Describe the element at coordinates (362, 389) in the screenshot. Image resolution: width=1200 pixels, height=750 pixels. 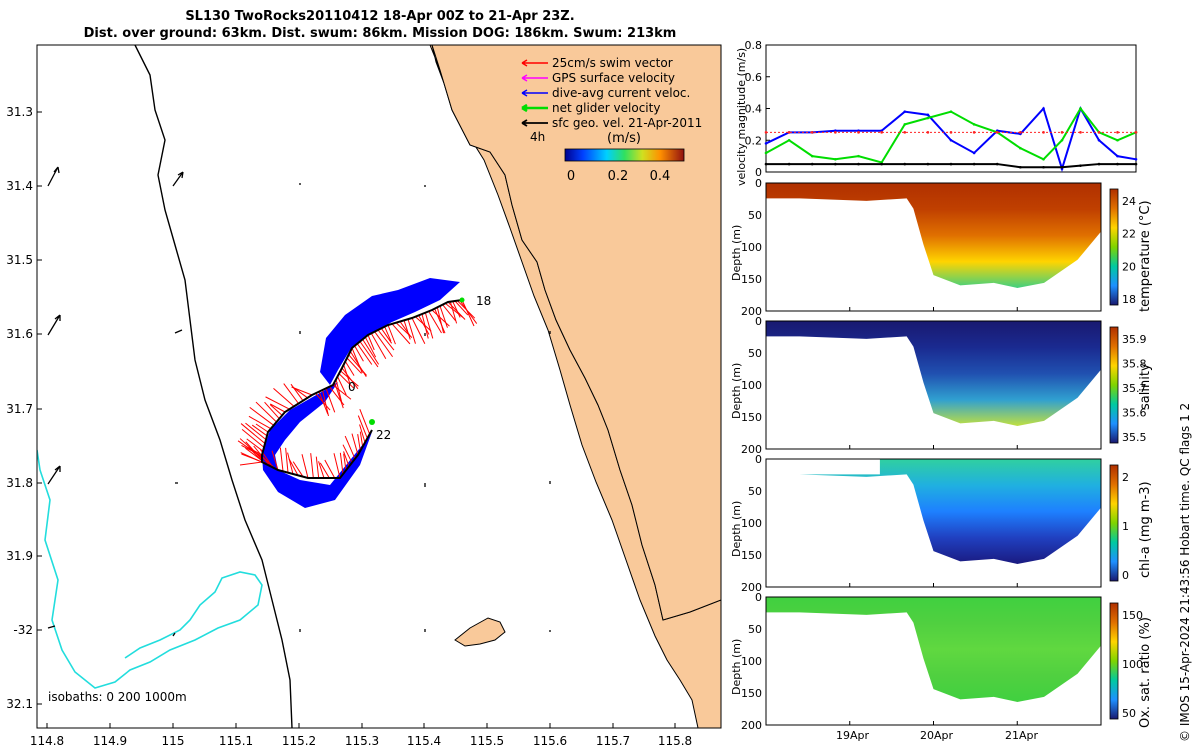
I see `glider-track` at that location.